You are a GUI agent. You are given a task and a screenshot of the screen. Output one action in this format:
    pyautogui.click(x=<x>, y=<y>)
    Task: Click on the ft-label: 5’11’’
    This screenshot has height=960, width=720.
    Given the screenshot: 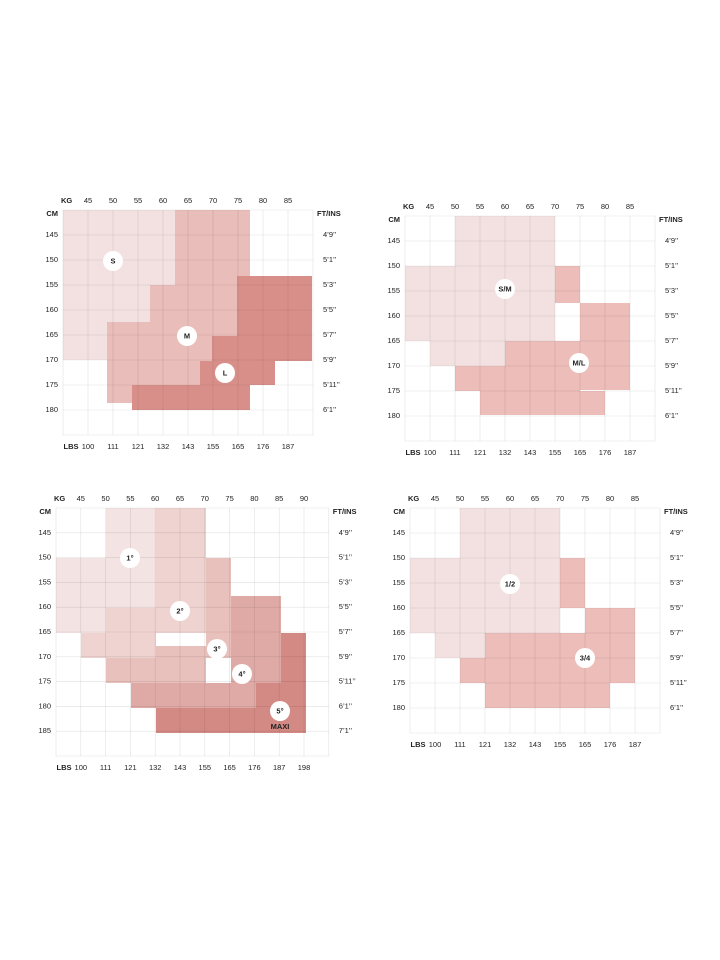 What is the action you would take?
    pyautogui.click(x=678, y=682)
    